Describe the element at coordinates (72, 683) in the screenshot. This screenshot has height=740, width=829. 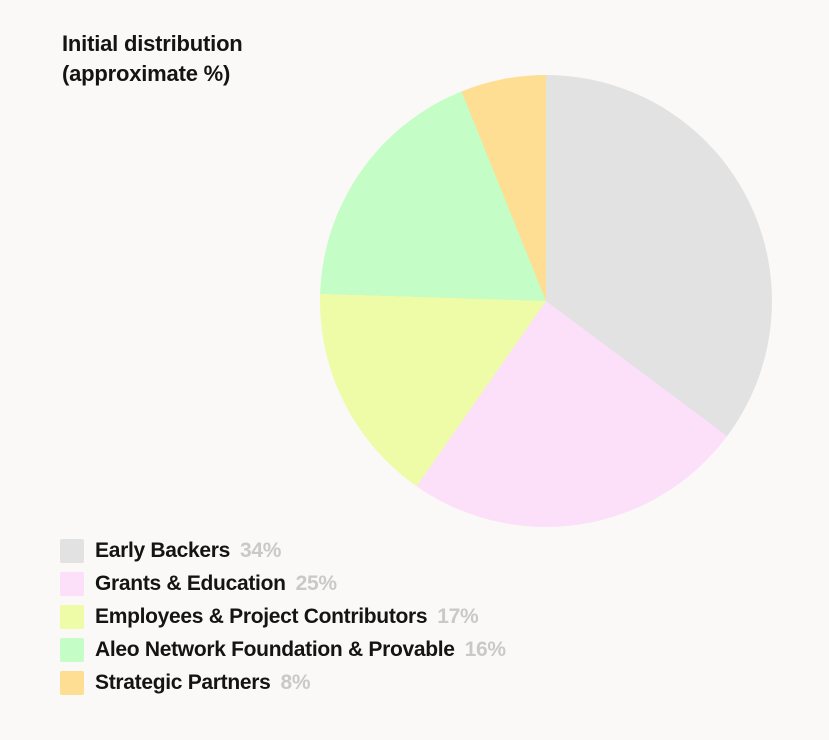
I see `legend-swatch-strategic-partners` at that location.